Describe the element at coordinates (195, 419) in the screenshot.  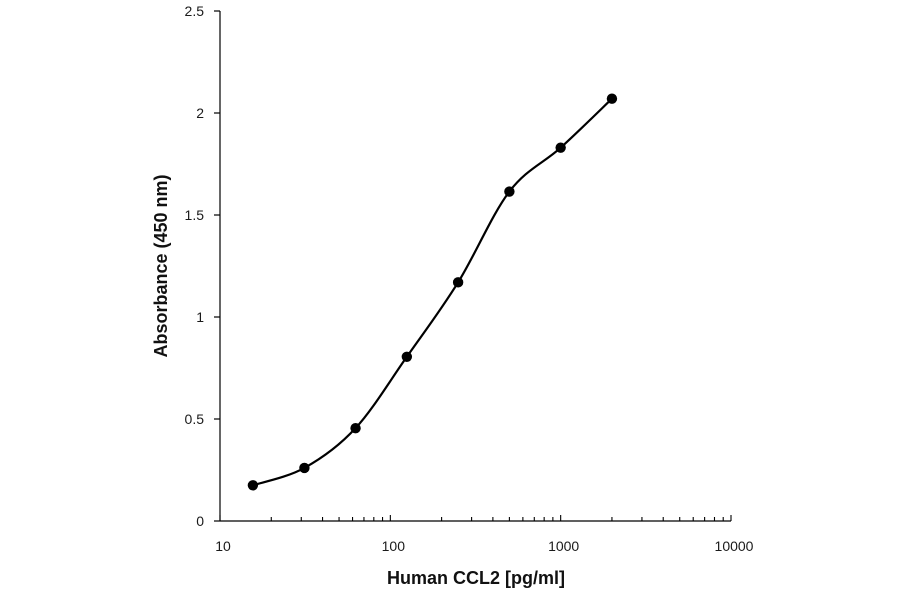
I see `y-tick-label: 0.5` at that location.